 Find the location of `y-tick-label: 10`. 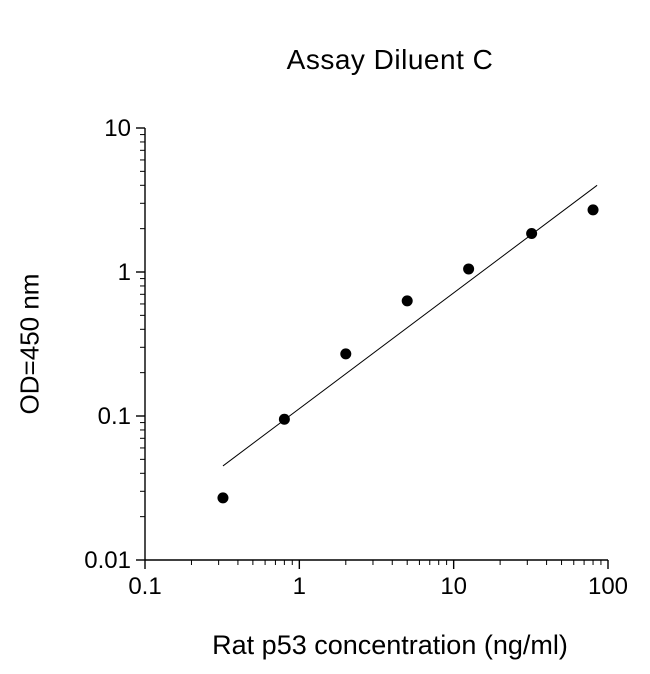

y-tick-label: 10 is located at coordinates (117, 128).